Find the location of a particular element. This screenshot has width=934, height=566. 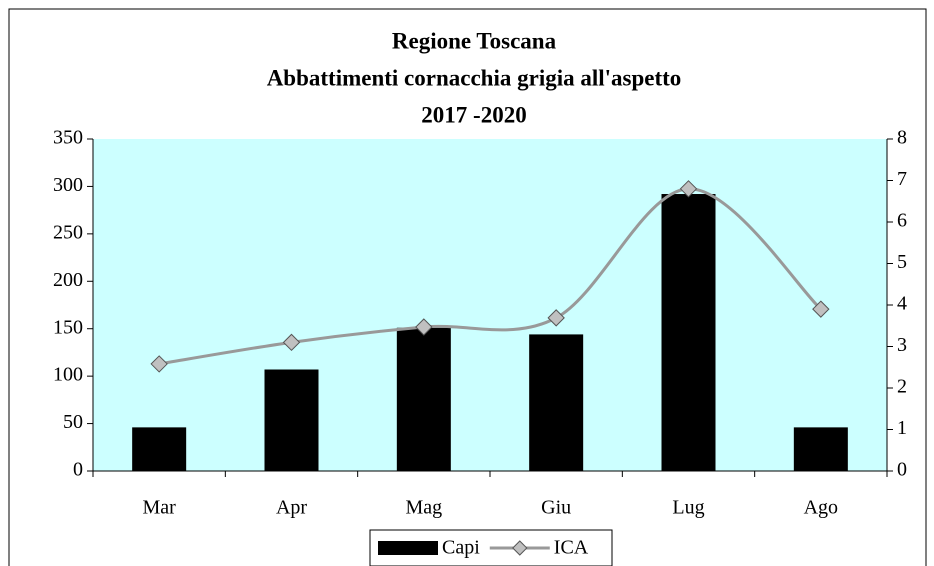

y2-tick-label: 1 is located at coordinates (902, 428).